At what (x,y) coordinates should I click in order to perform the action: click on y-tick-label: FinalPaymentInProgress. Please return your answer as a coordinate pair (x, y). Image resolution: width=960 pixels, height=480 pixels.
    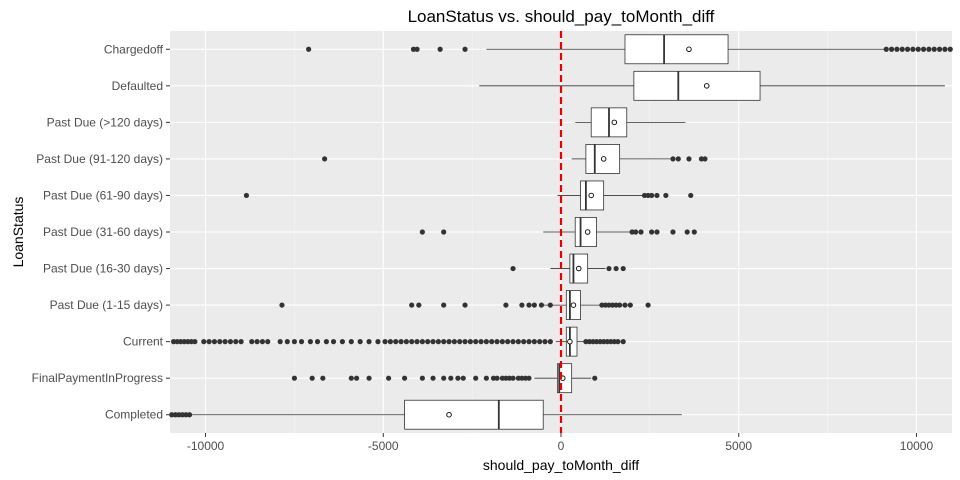
    Looking at the image, I should click on (97, 378).